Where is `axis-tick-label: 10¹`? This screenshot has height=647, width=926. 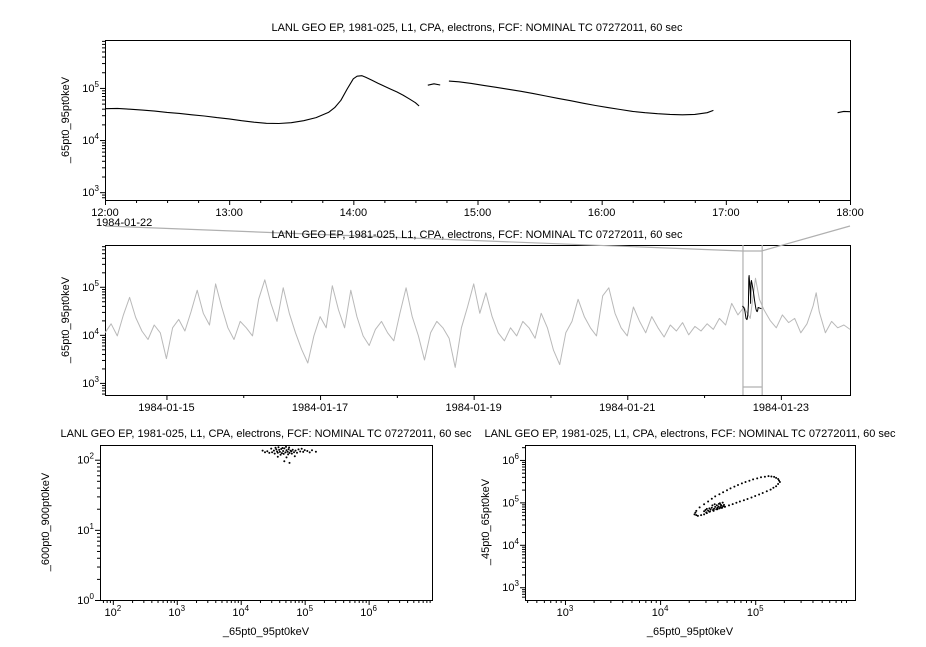 axis-tick-label: 10¹ is located at coordinates (85, 529).